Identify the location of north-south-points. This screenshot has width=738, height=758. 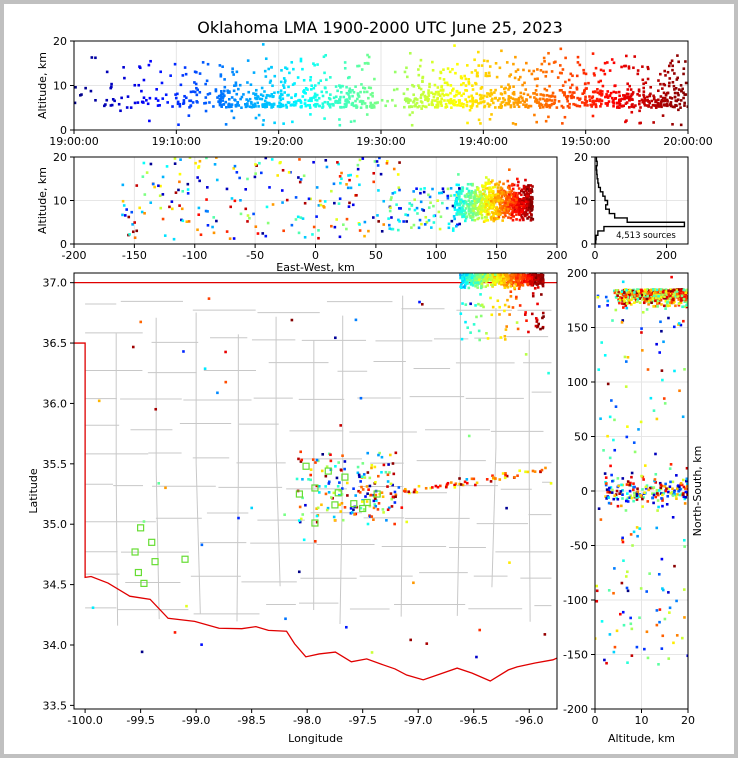
(641, 491).